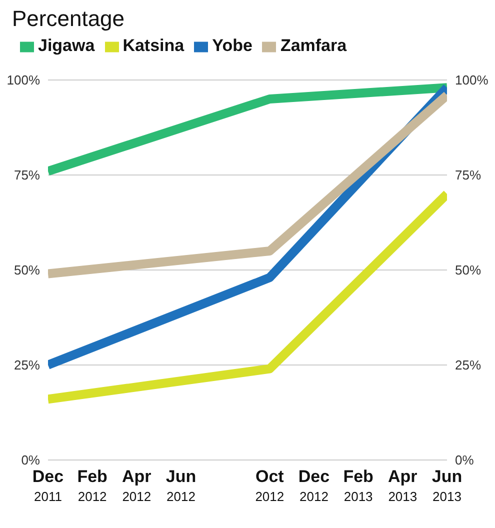 The image size is (495, 528). What do you see at coordinates (468, 175) in the screenshot?
I see `y2-tick-label: 75%` at bounding box center [468, 175].